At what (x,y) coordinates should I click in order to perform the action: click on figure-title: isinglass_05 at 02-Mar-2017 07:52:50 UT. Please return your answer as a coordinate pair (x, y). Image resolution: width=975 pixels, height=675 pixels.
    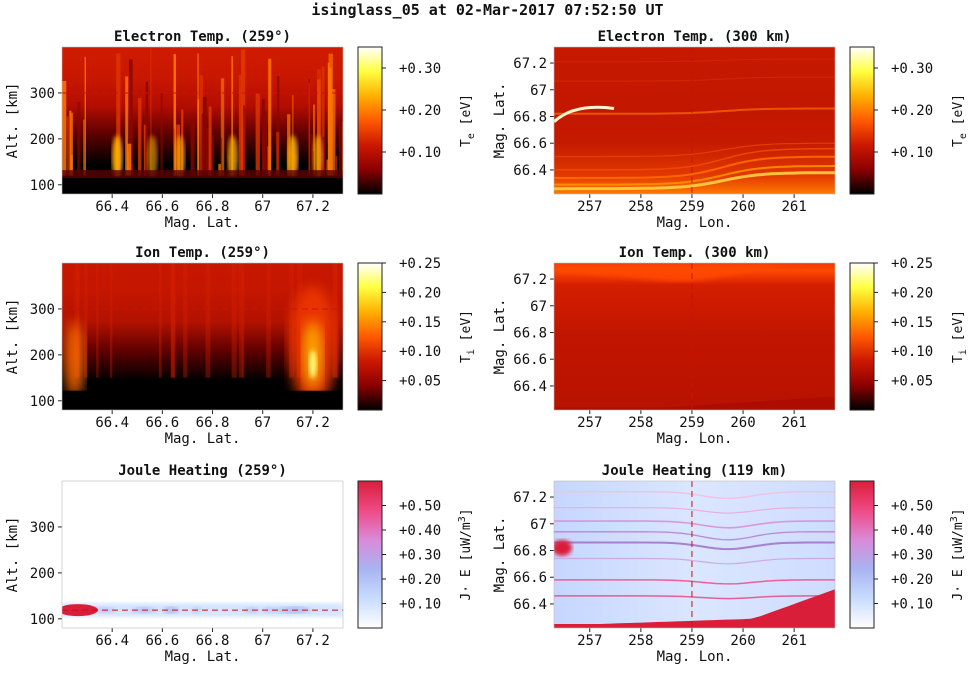
    Looking at the image, I should click on (487, 10).